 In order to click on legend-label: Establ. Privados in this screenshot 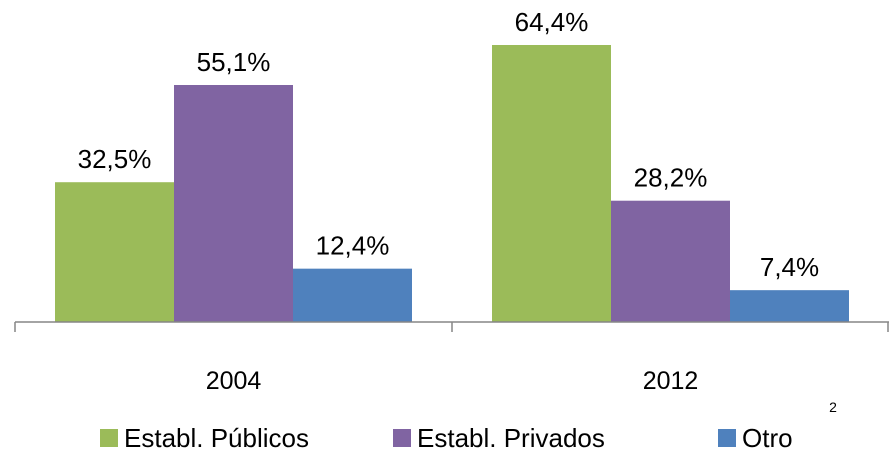, I will do `click(511, 438)`.